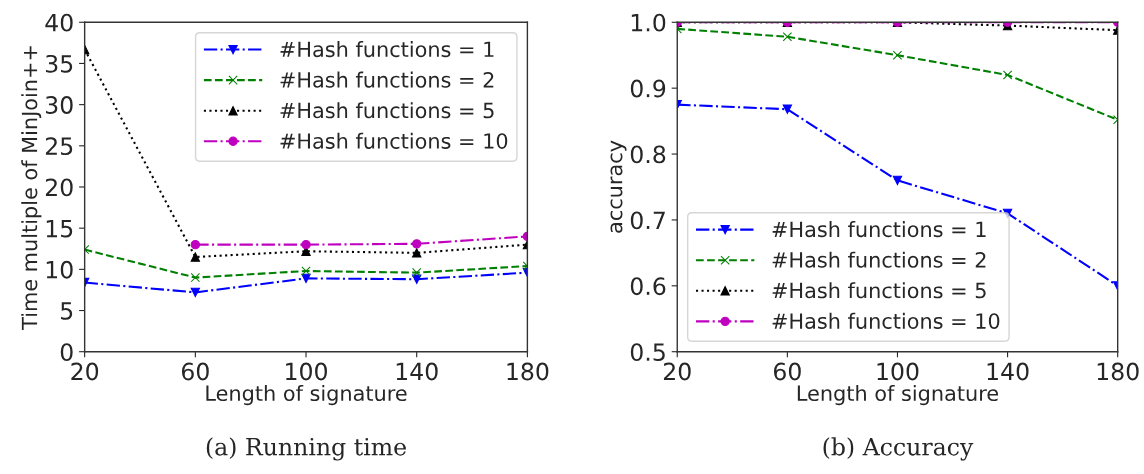 Image resolution: width=1144 pixels, height=474 pixels. What do you see at coordinates (59, 105) in the screenshot?
I see `y-tick-label: 30` at bounding box center [59, 105].